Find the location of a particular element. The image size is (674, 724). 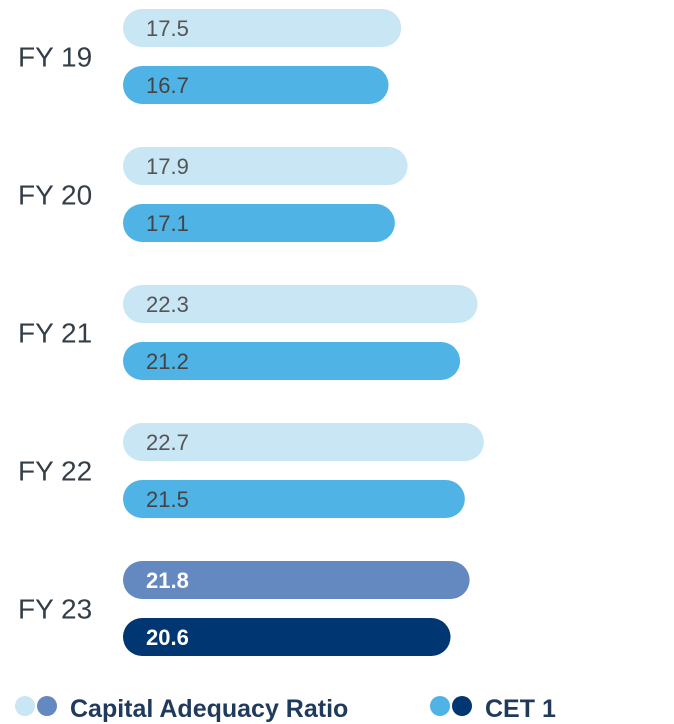

category-group-fy-23: FY 23 21.8 20.6 is located at coordinates (244, 608).